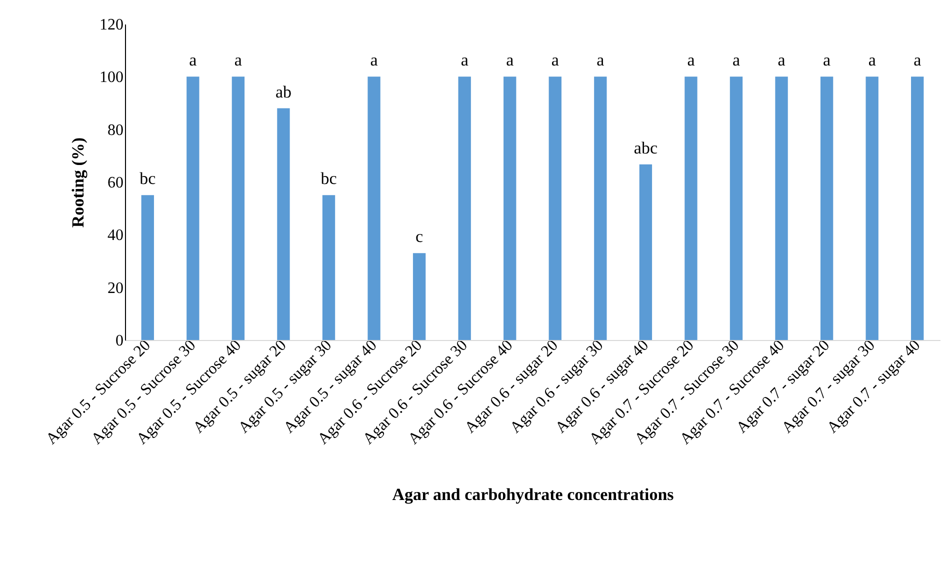 The width and height of the screenshot is (947, 568). What do you see at coordinates (116, 183) in the screenshot?
I see `y-tick-label: 60` at bounding box center [116, 183].